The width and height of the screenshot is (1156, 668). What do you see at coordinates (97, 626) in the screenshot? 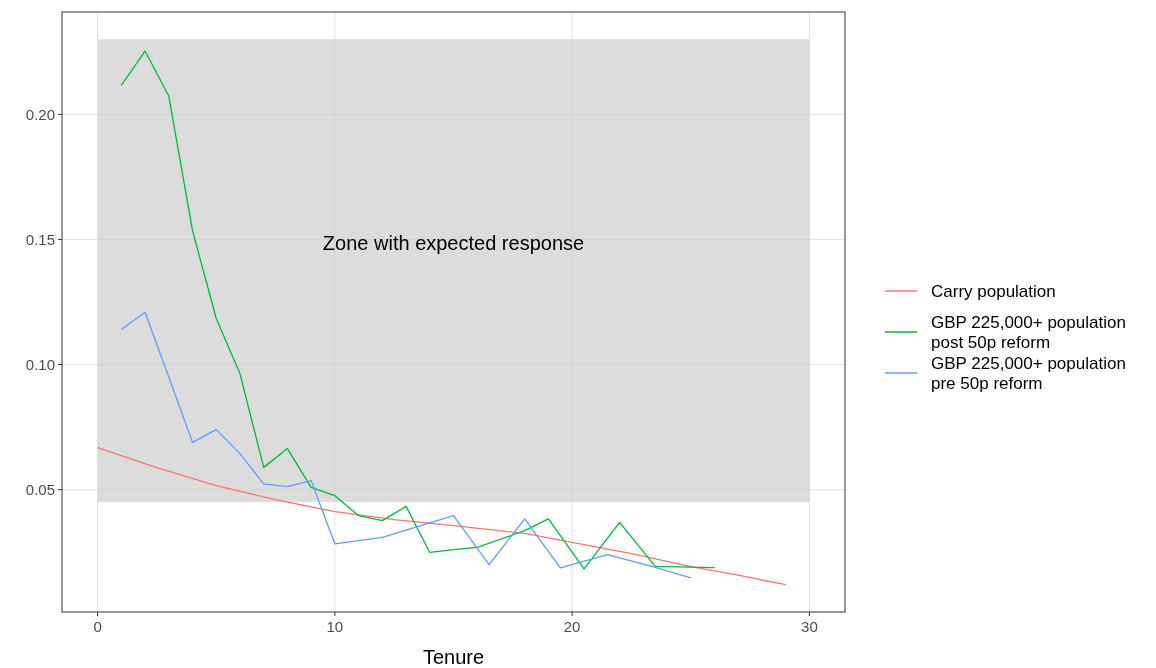
I see `x-tick-label: 0` at bounding box center [97, 626].